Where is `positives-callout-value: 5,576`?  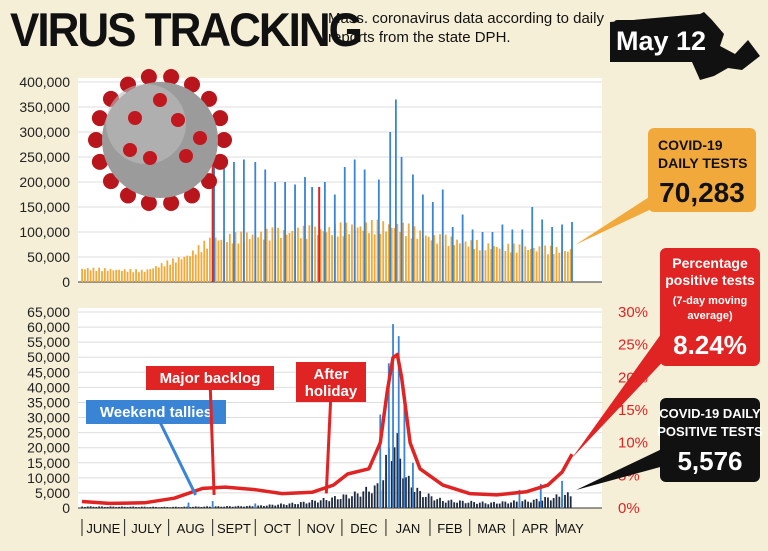
positives-callout-value: 5,576 is located at coordinates (709, 461).